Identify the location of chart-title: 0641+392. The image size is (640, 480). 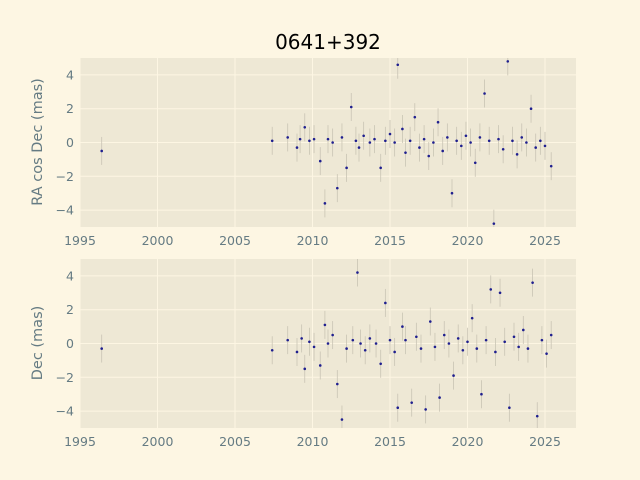
(328, 42).